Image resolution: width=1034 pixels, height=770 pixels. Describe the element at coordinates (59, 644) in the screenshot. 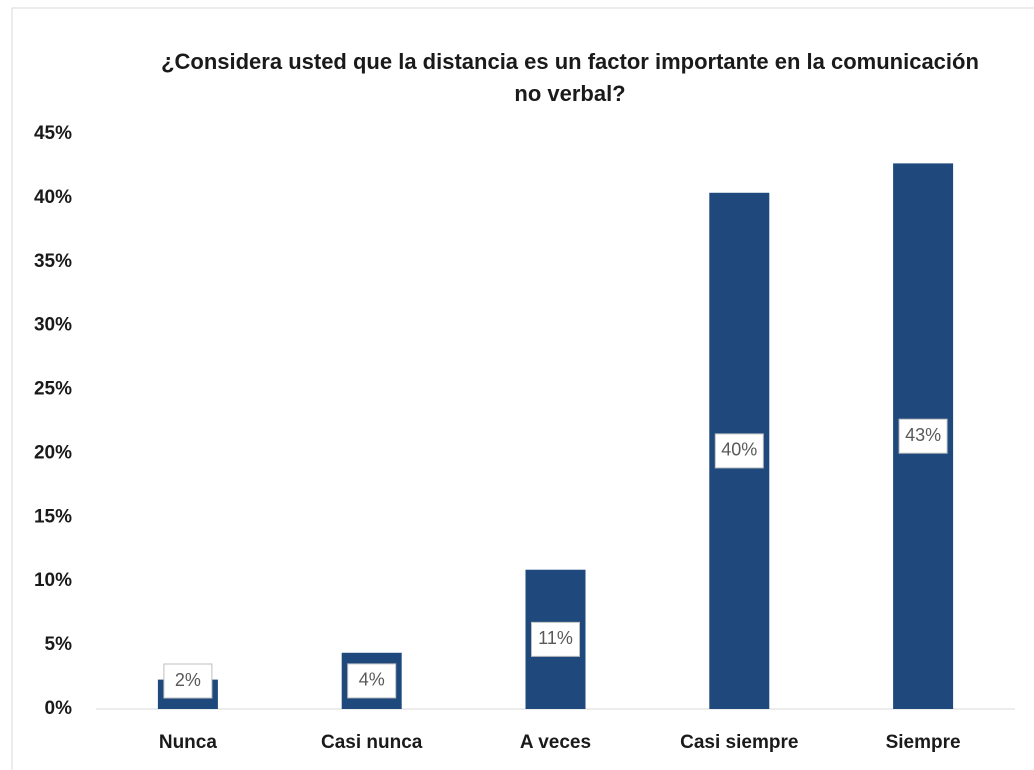

I see `y-tick-label: 5%` at that location.